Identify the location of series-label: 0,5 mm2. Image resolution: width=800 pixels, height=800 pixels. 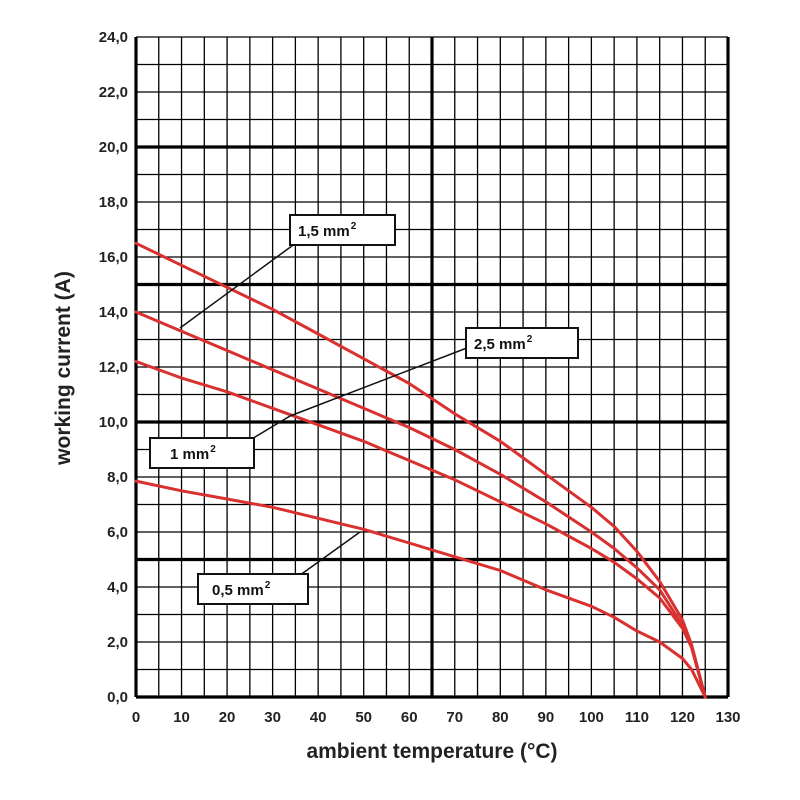
(241, 589).